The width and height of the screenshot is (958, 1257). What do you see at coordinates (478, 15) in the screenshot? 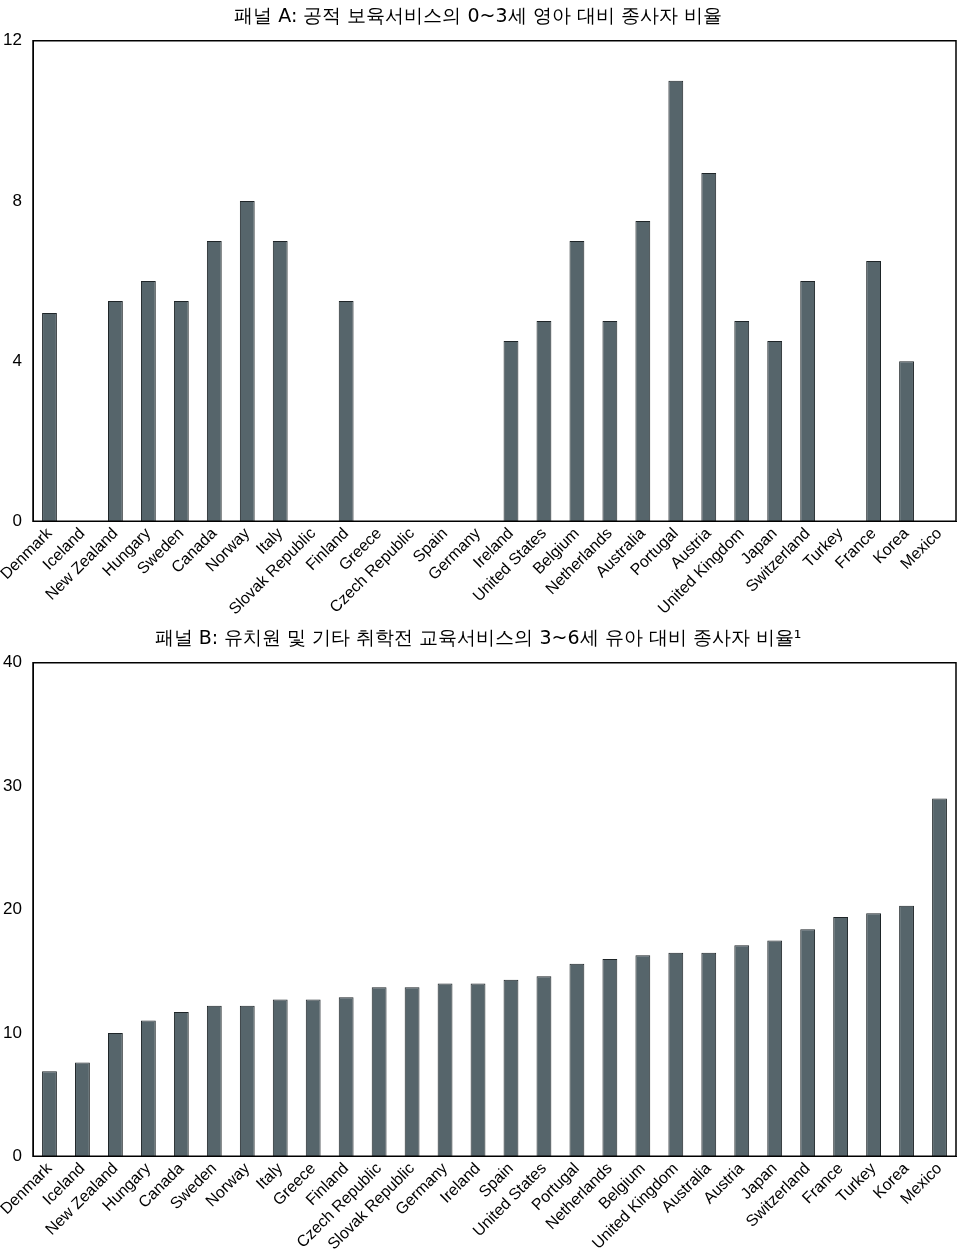
I see `chart-title: 패널 A: 공적 보육서비스의 0~3세 영아 대비 종사자 비율` at bounding box center [478, 15].